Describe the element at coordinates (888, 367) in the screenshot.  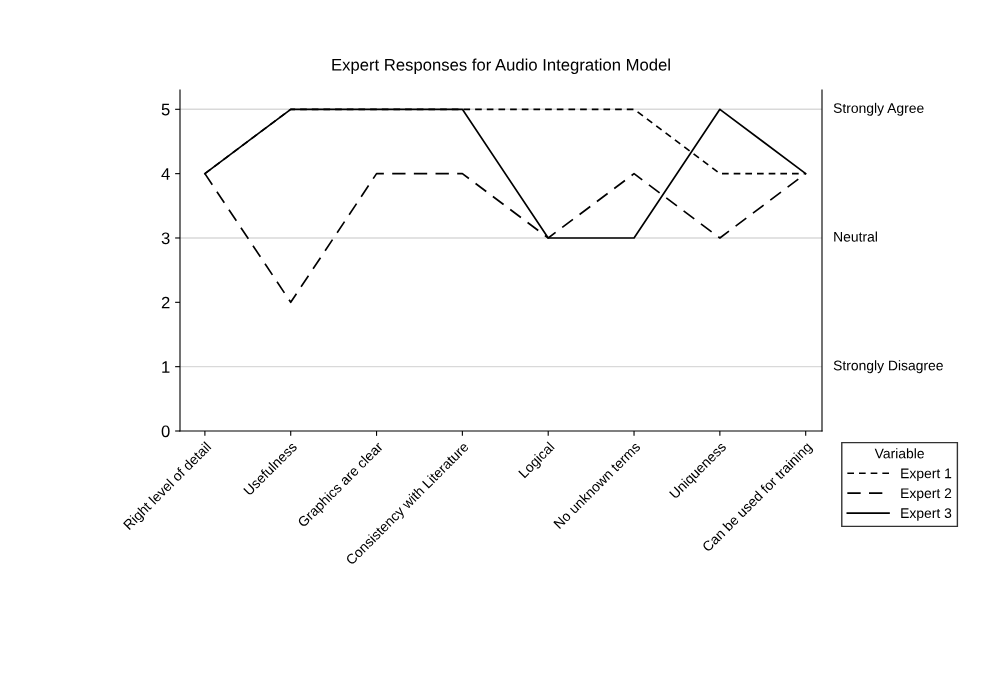
I see `ref-line-label: Strongly Disagree` at that location.